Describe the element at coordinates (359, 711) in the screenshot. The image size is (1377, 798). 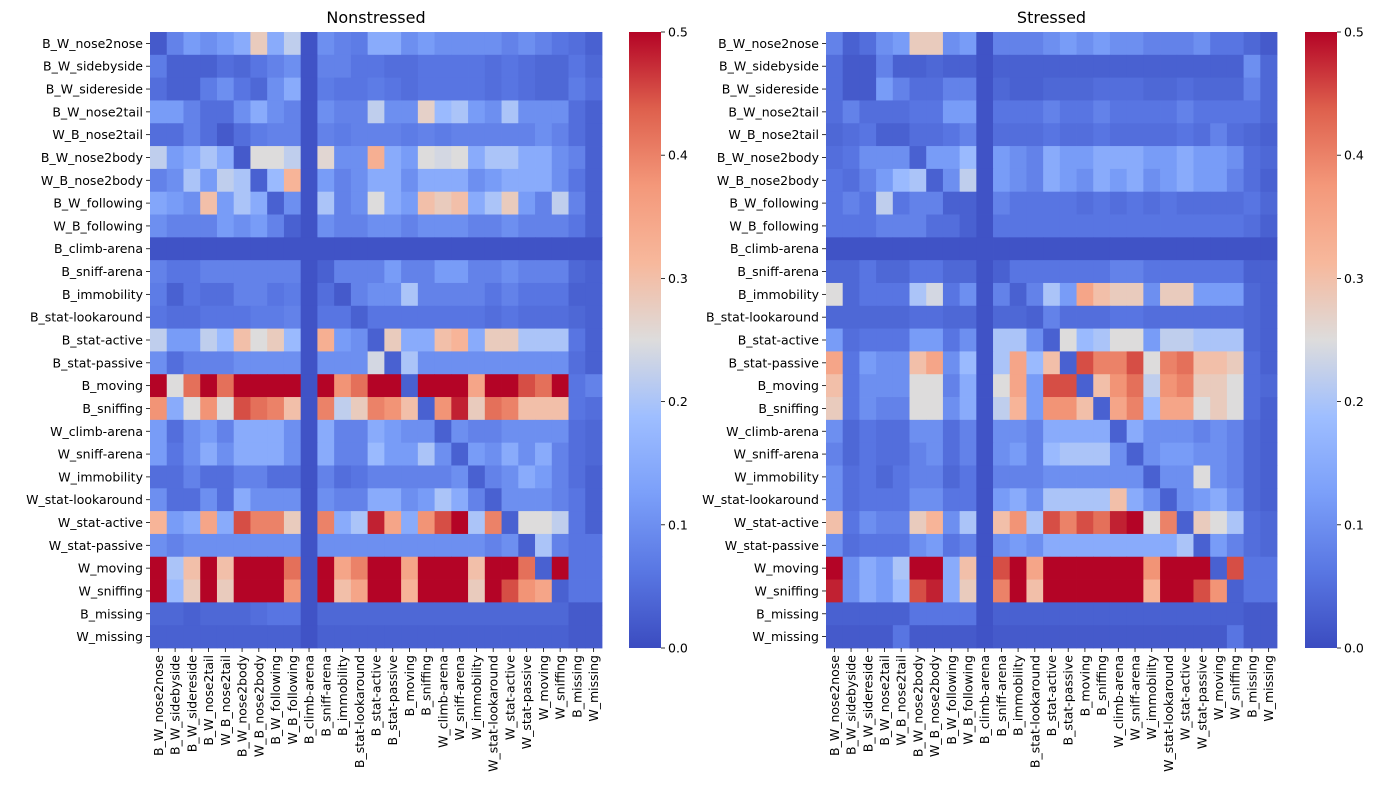
I see `x-tick-label: B_stat-lookaround` at that location.